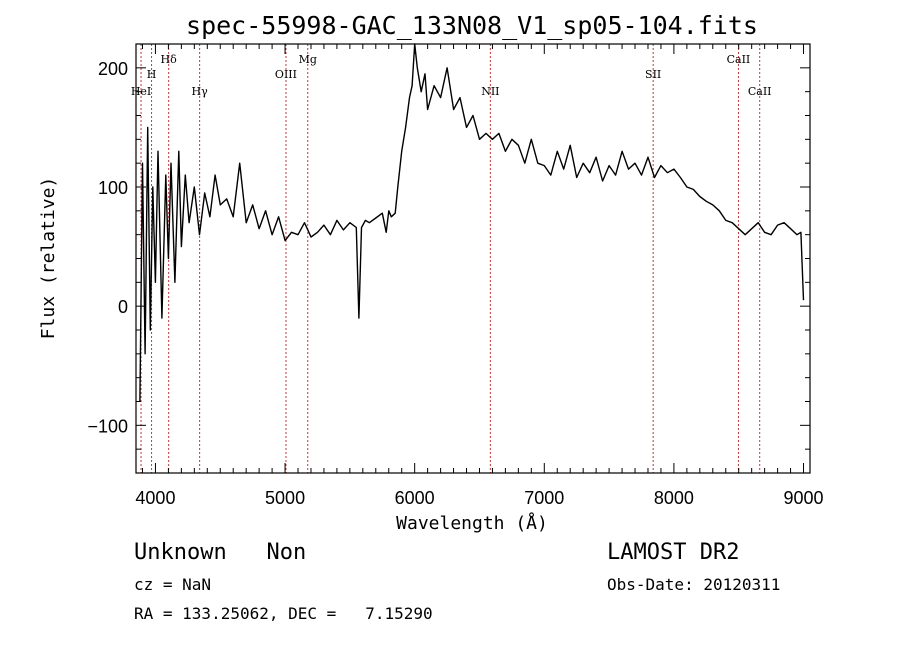 This screenshot has height=649, width=900. What do you see at coordinates (220, 552) in the screenshot?
I see `object-class-text: Unknown Non` at bounding box center [220, 552].